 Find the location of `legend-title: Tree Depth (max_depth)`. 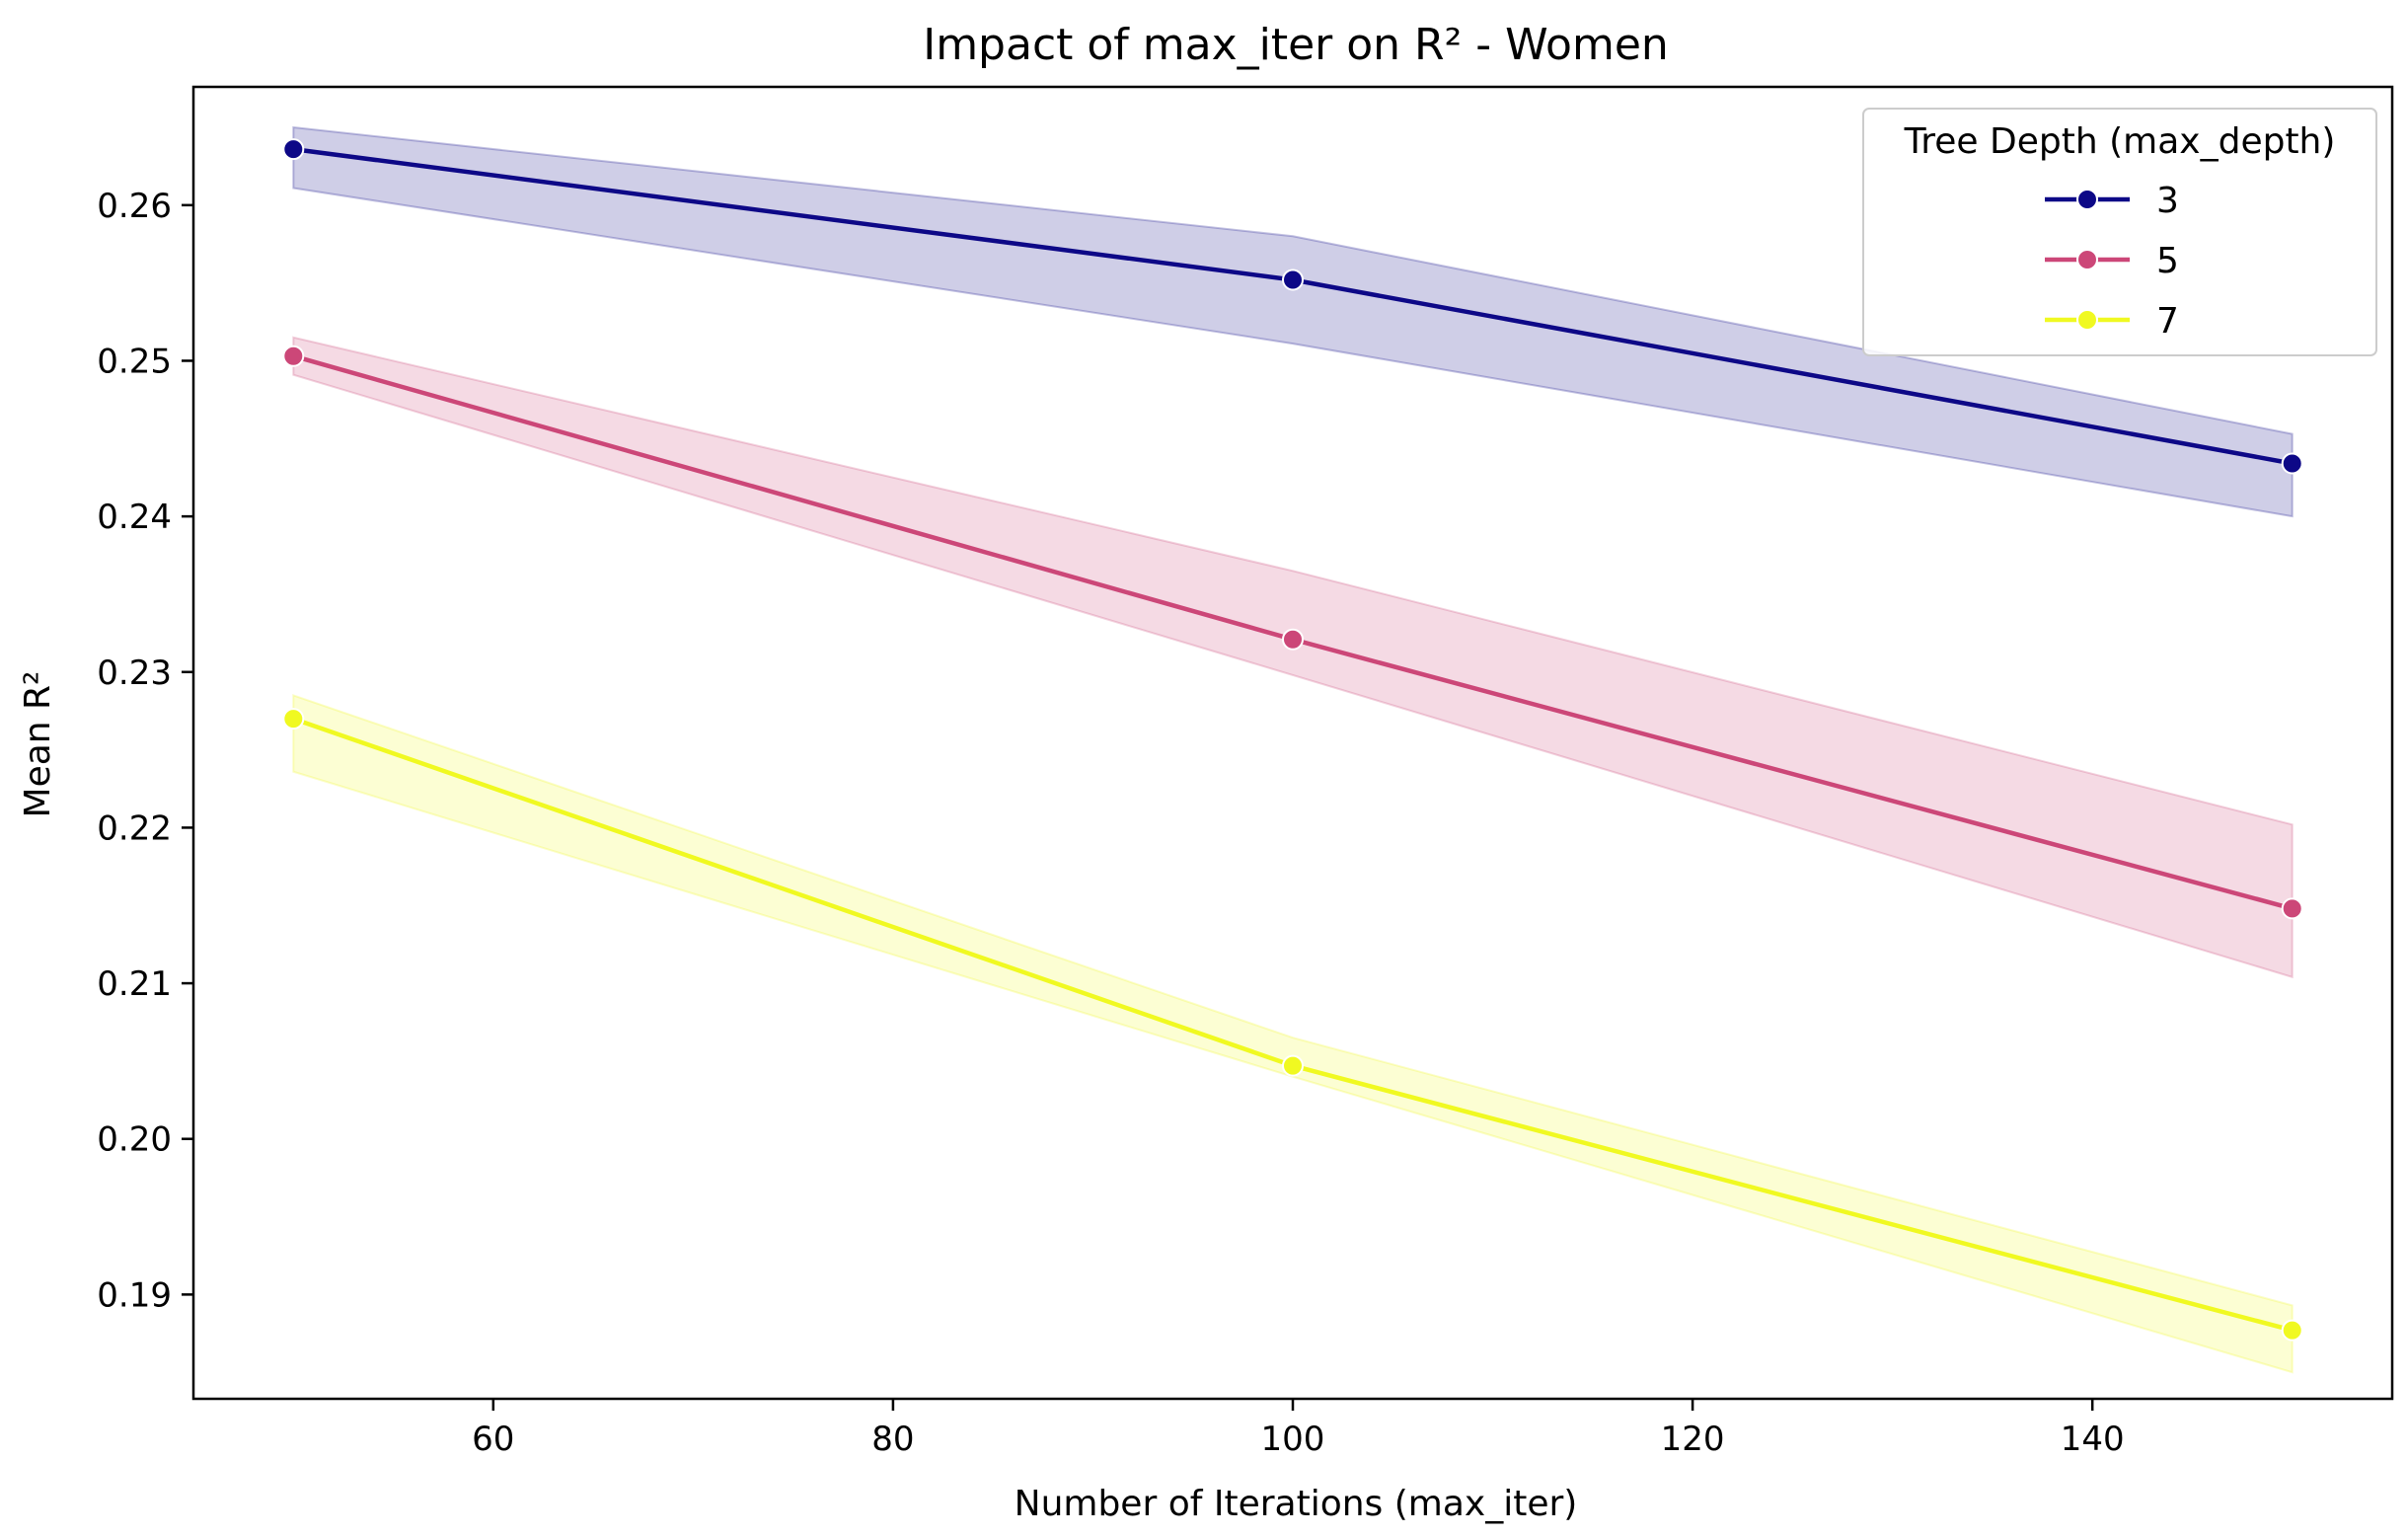

legend-title: Tree Depth (max_depth) is located at coordinates (2120, 141).